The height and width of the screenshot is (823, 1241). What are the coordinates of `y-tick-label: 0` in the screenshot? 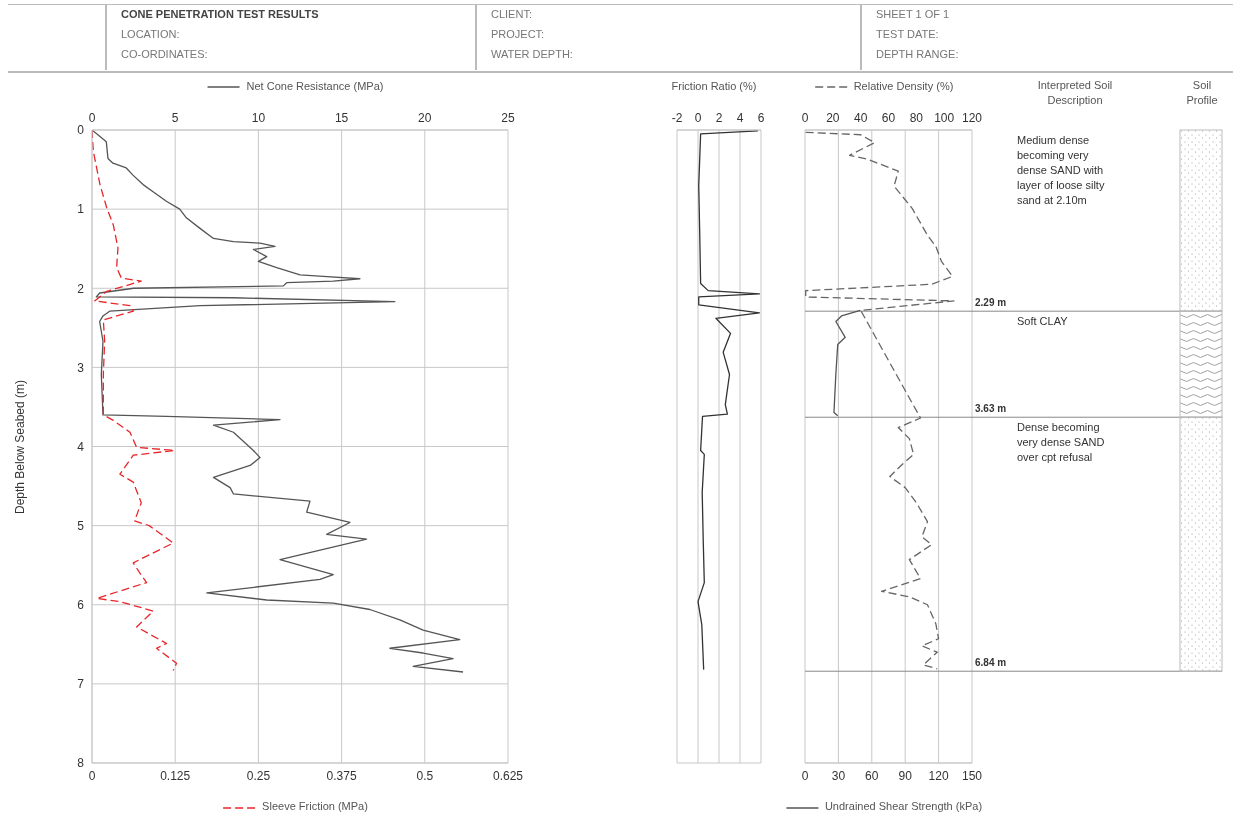 It's located at (81, 130).